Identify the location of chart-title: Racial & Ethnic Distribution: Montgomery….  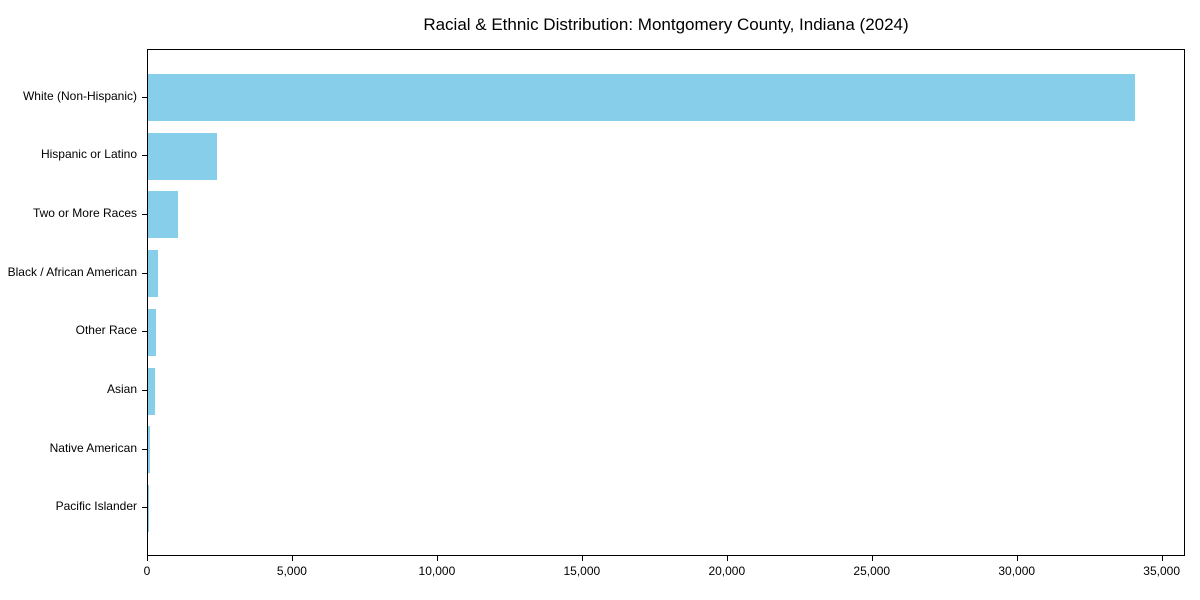
(666, 24).